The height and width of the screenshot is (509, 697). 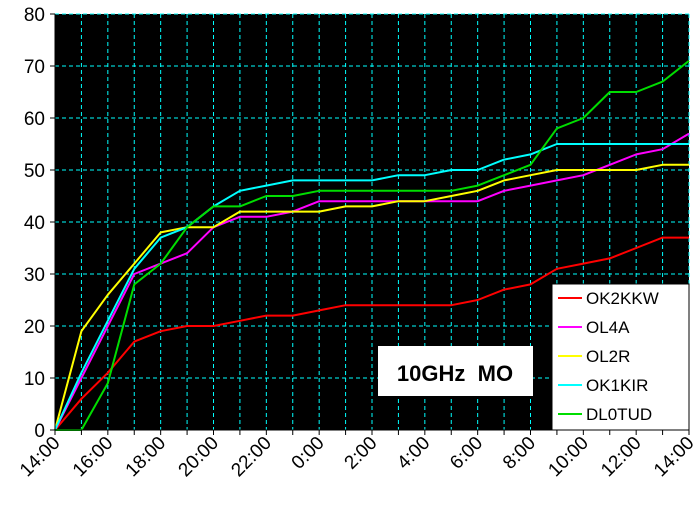 What do you see at coordinates (608, 327) in the screenshot?
I see `legend-label-ol4a: OL4A` at bounding box center [608, 327].